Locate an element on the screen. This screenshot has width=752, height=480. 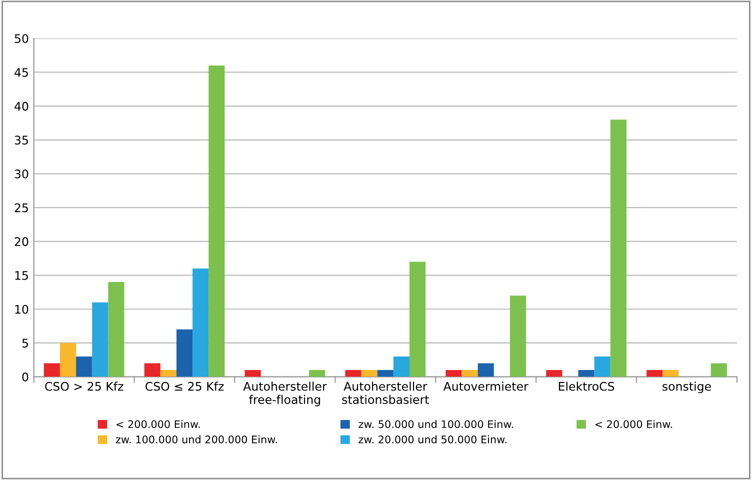
y-tick-label: 30 is located at coordinates (21, 173).